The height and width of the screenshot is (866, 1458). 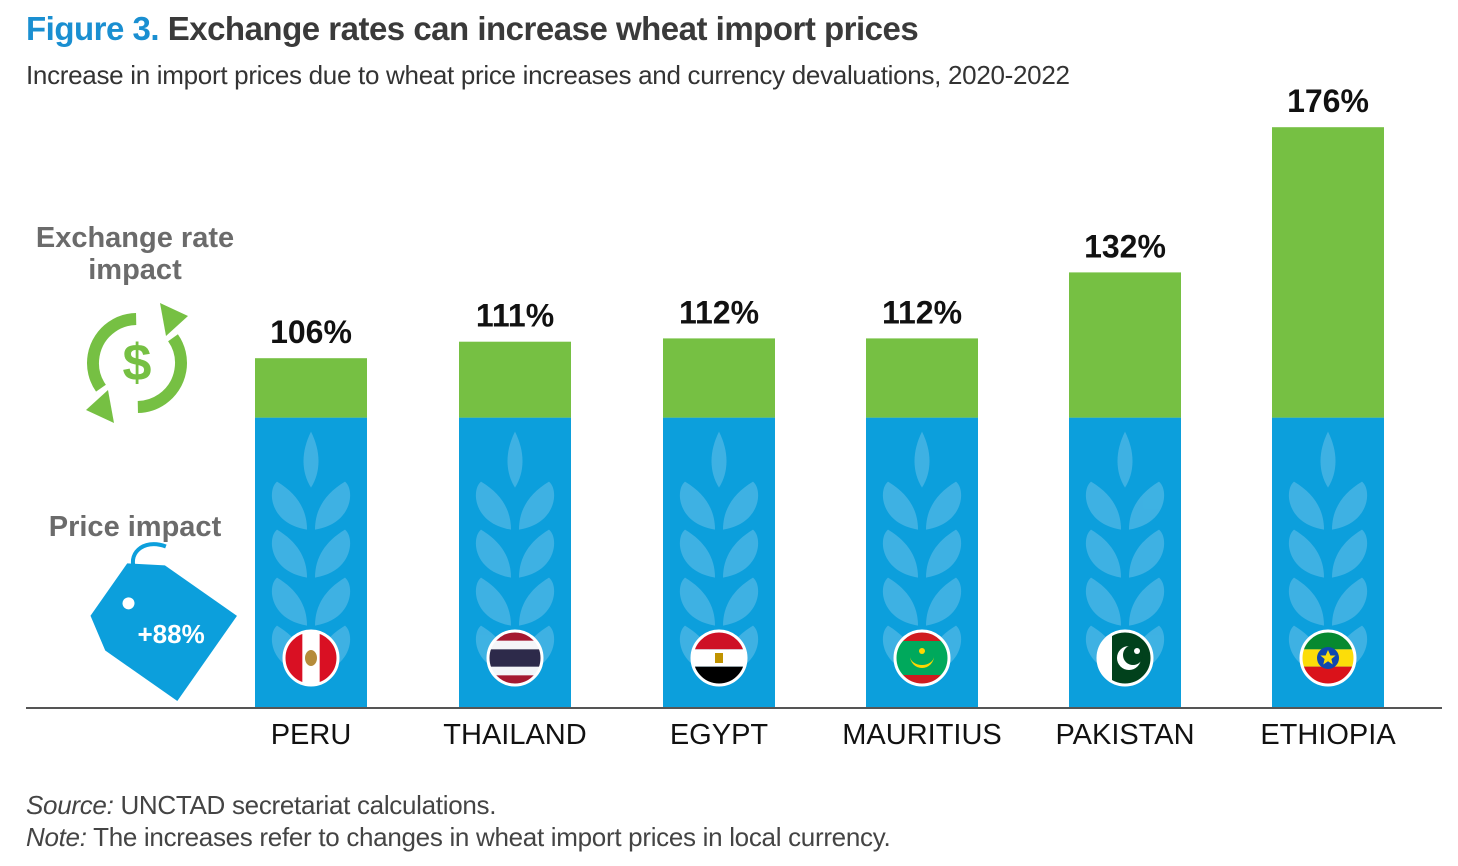 What do you see at coordinates (305, 805) in the screenshot?
I see `source-text: UNCTAD secretariat calculations.` at bounding box center [305, 805].